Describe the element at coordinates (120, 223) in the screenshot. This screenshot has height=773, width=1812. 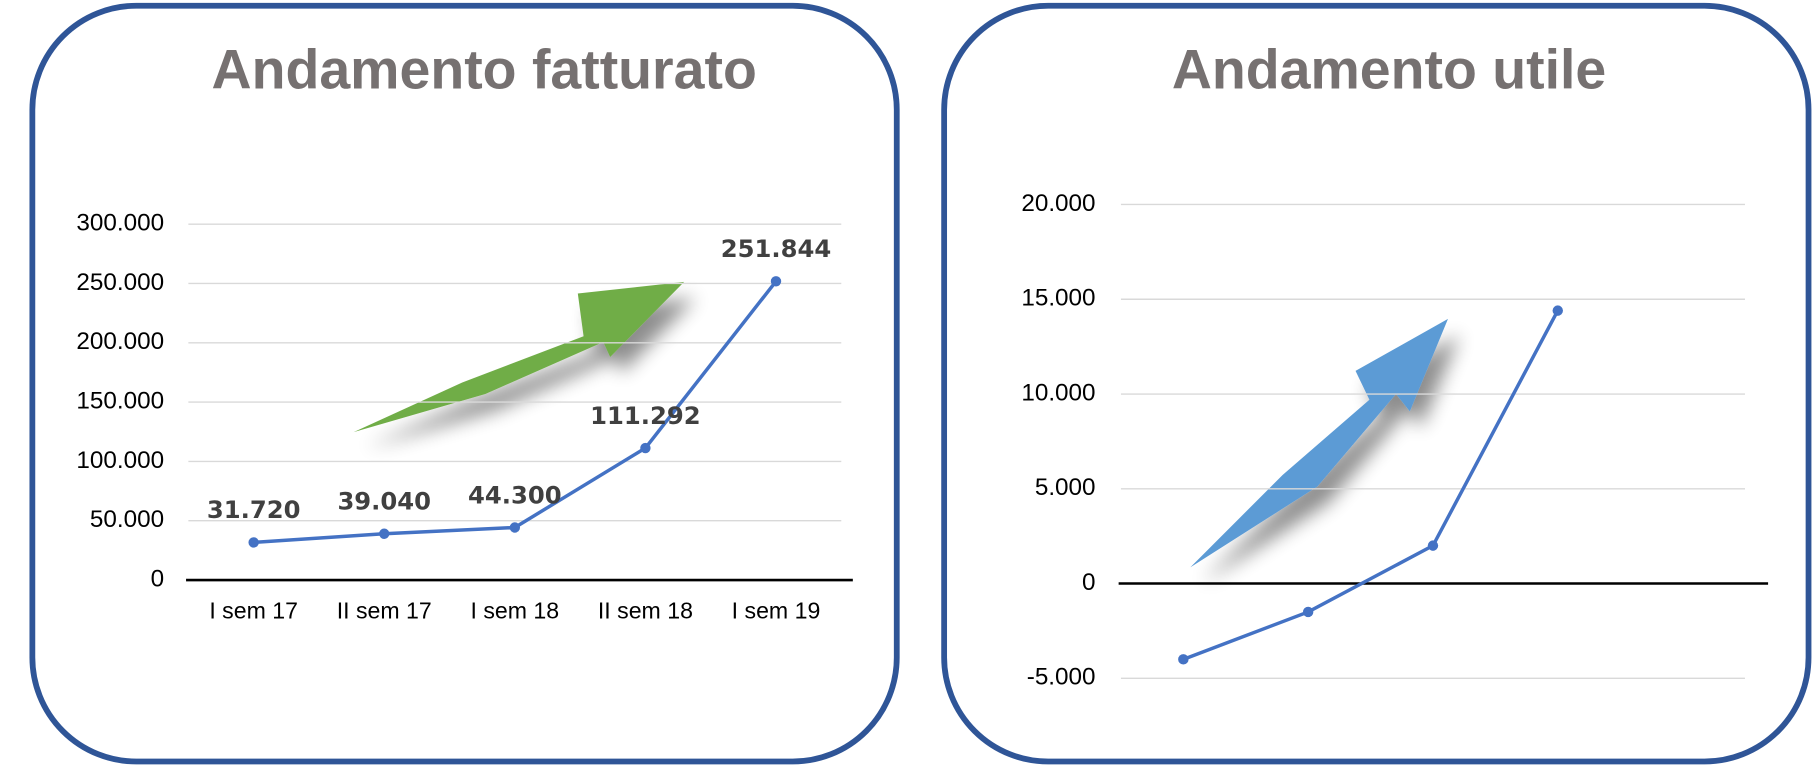
I see `y-tick-label: 300.000` at that location.